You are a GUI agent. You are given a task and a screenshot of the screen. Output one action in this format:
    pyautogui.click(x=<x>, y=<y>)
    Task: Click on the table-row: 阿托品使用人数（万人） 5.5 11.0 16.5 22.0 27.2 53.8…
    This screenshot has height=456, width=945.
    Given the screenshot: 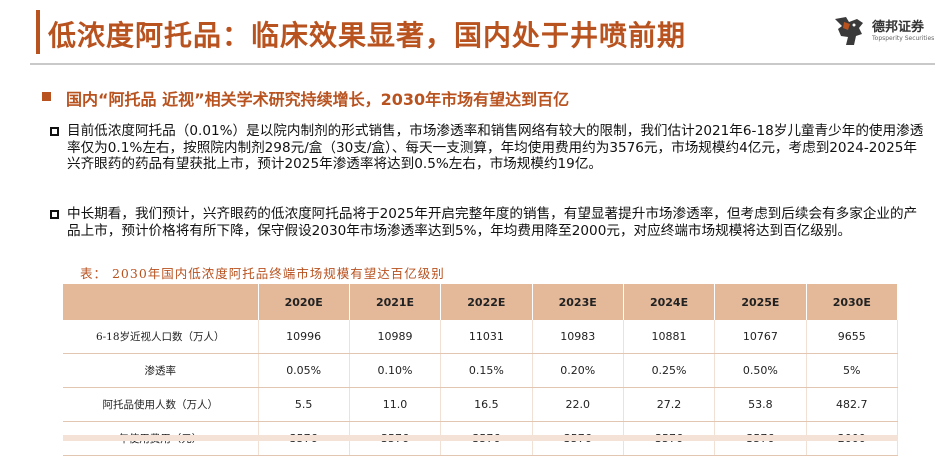 What is the action you would take?
    pyautogui.click(x=481, y=404)
    